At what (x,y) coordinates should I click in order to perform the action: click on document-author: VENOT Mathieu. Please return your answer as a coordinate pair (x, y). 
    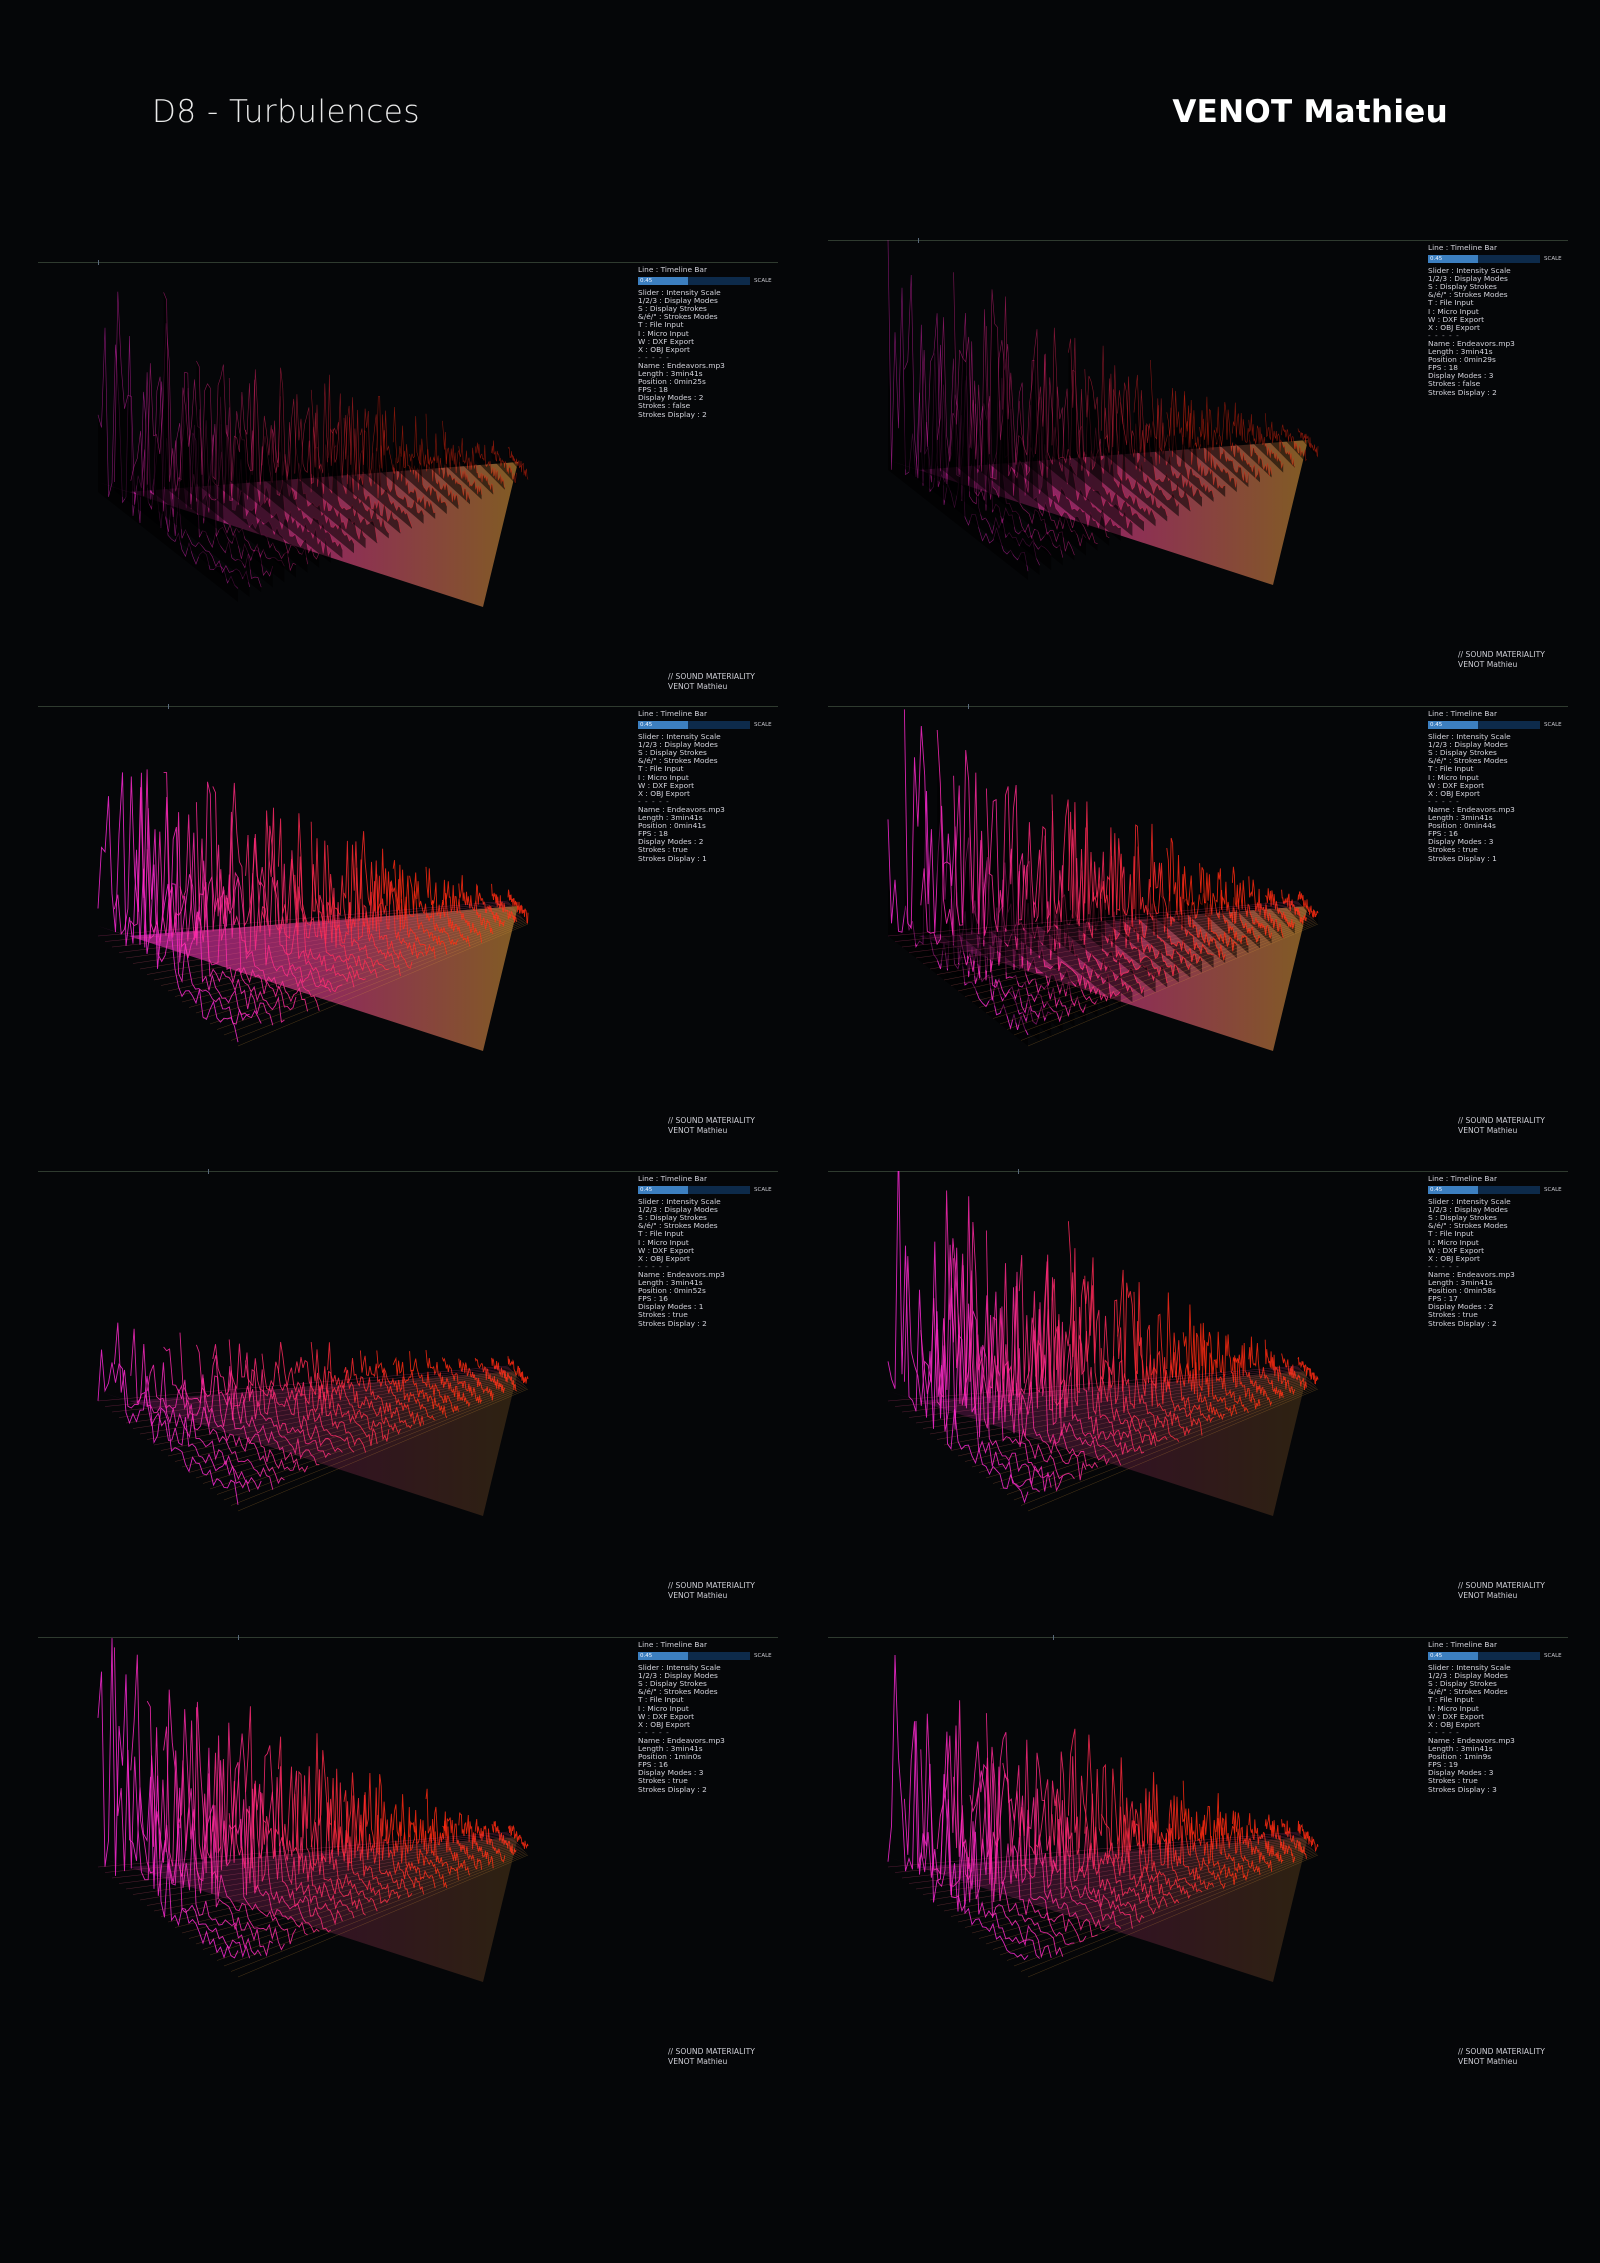
    Looking at the image, I should click on (1310, 112).